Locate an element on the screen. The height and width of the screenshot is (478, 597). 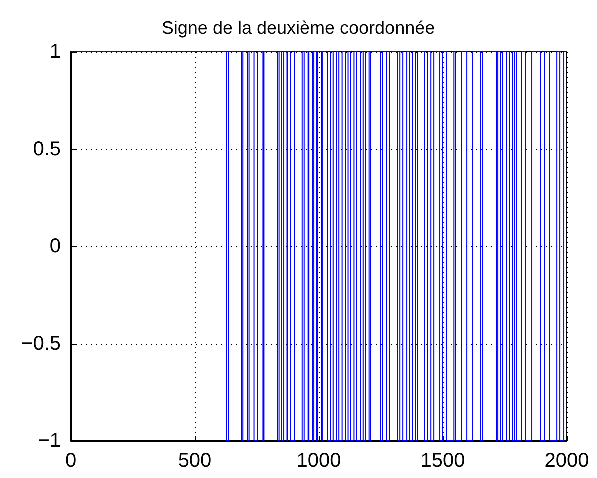
y-tick-label: −1 is located at coordinates (49, 441).